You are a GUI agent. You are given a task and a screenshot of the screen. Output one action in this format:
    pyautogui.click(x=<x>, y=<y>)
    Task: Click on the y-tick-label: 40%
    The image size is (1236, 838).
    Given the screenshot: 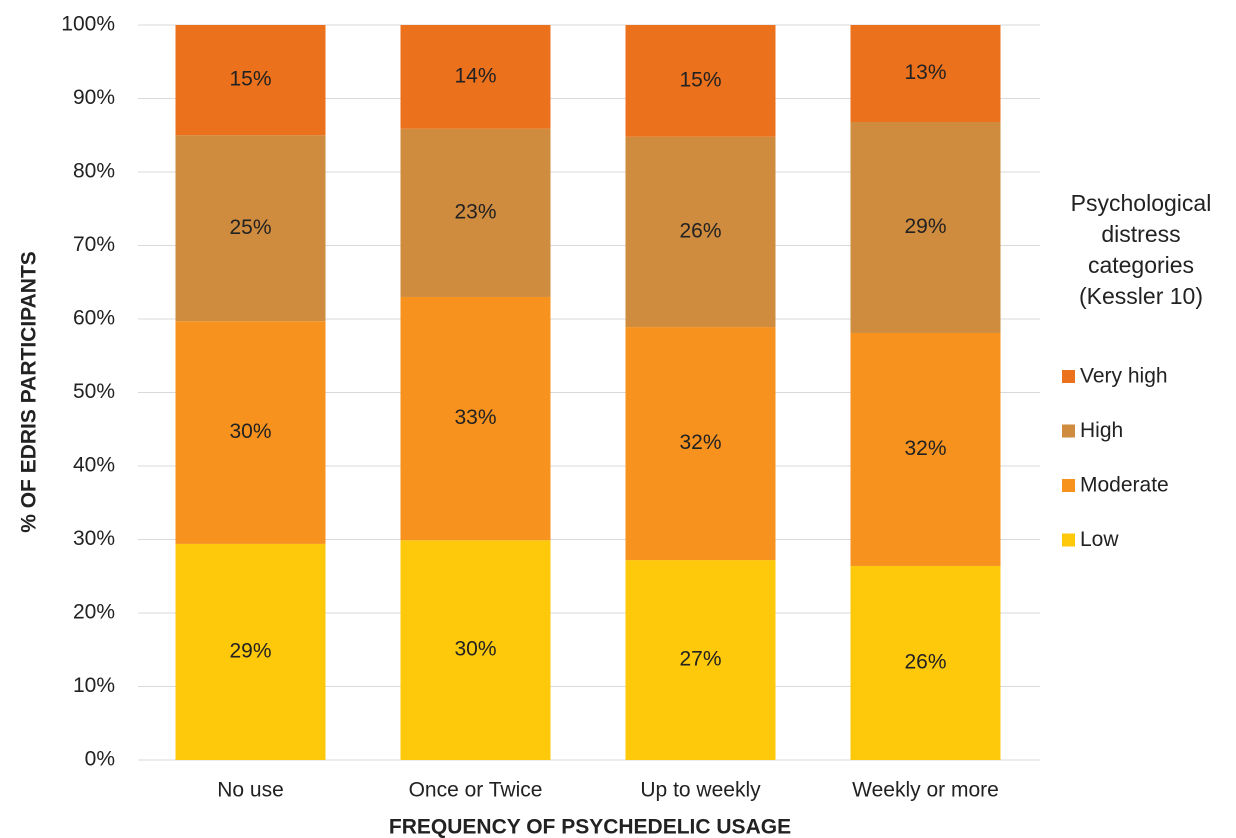 What is the action you would take?
    pyautogui.click(x=94, y=465)
    